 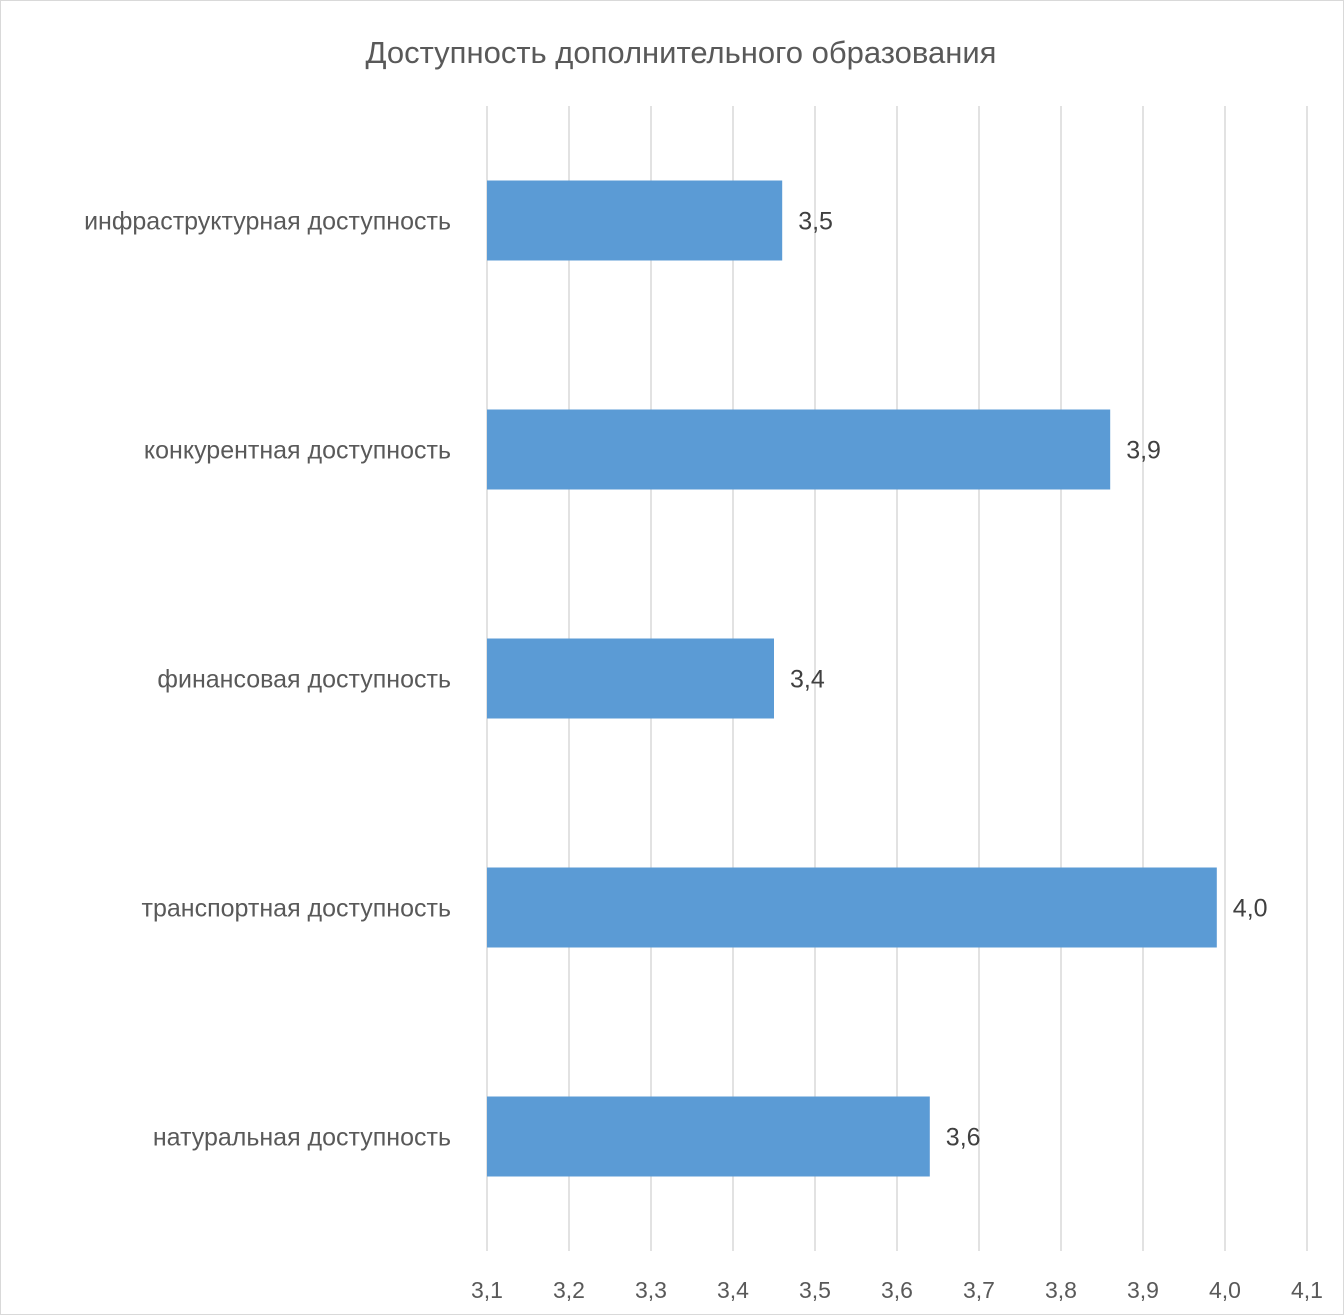 I want to click on data-label: 3,5, so click(x=815, y=222).